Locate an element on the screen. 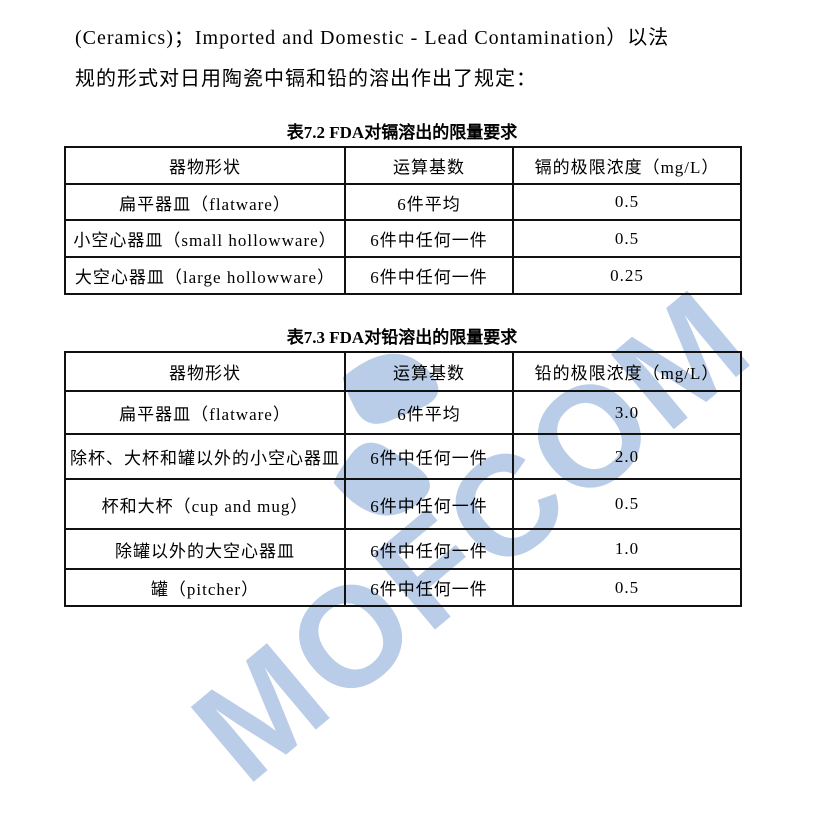 This screenshot has width=813, height=827. cell-shape: 大空心器皿（large hollowware） is located at coordinates (205, 275).